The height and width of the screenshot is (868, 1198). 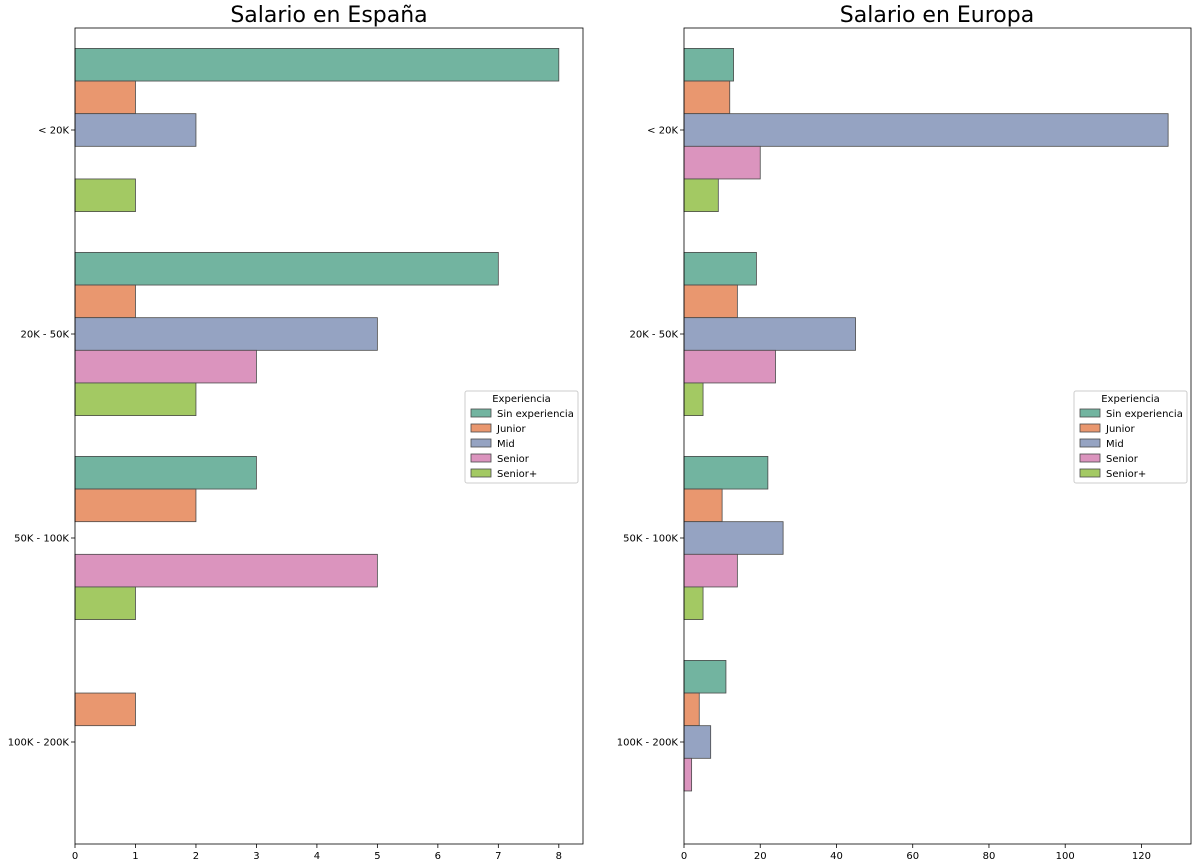 What do you see at coordinates (1065, 856) in the screenshot?
I see `x-tick-label: 100` at bounding box center [1065, 856].